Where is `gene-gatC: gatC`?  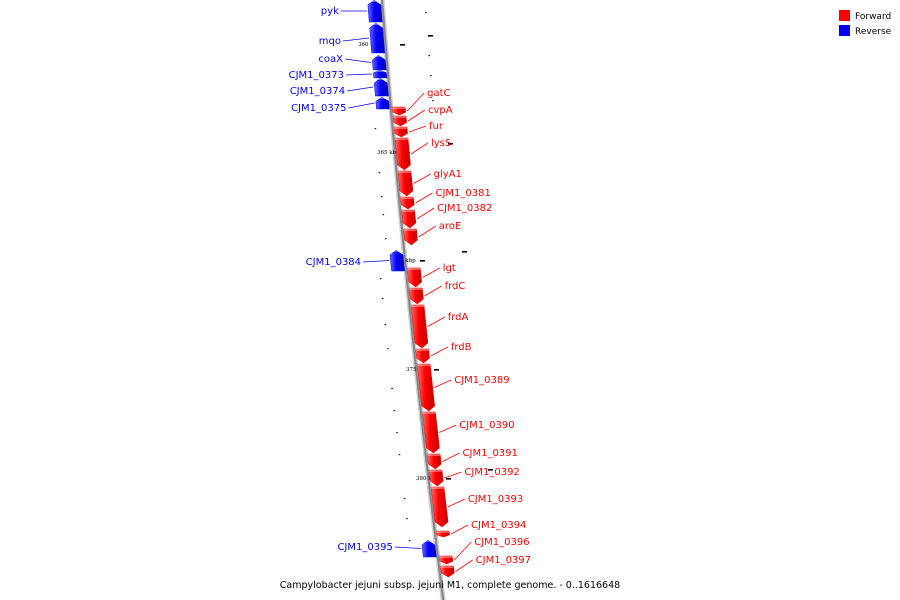 gene-gatC: gatC is located at coordinates (421, 102).